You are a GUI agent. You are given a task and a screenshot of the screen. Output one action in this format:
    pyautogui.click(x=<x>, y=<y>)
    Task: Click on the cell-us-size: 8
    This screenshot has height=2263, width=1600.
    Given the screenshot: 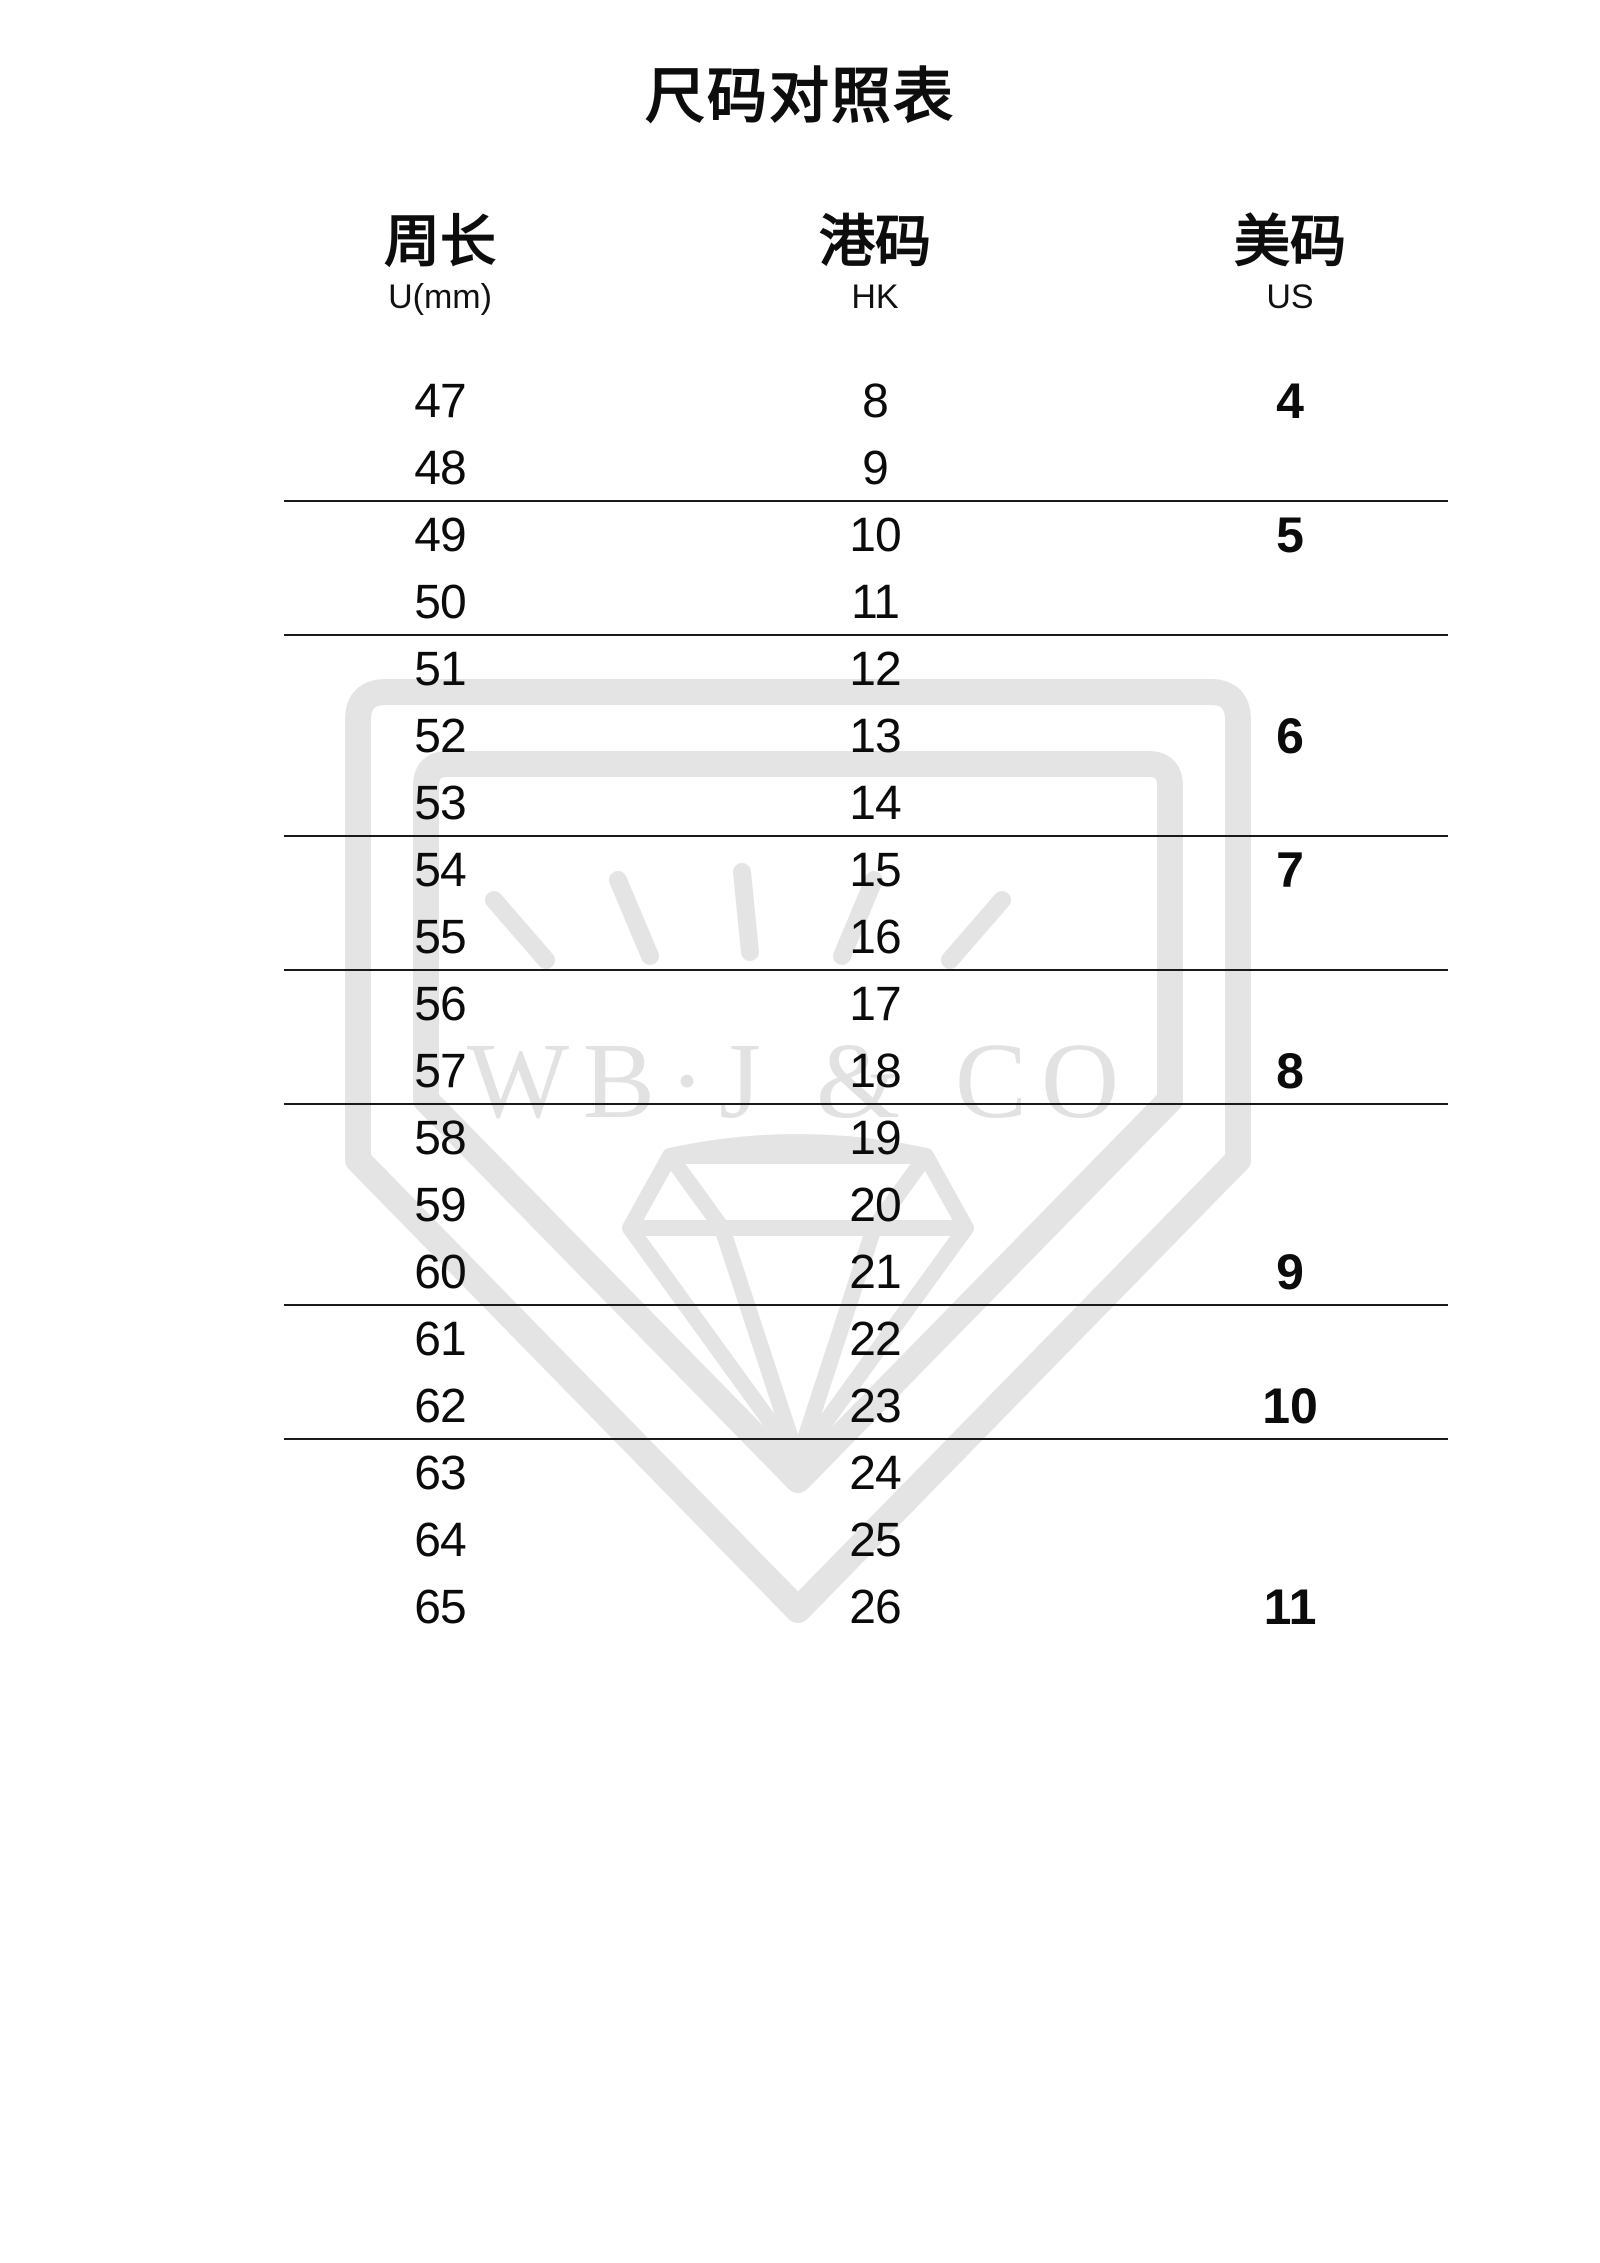 What is the action you would take?
    pyautogui.click(x=1290, y=1071)
    